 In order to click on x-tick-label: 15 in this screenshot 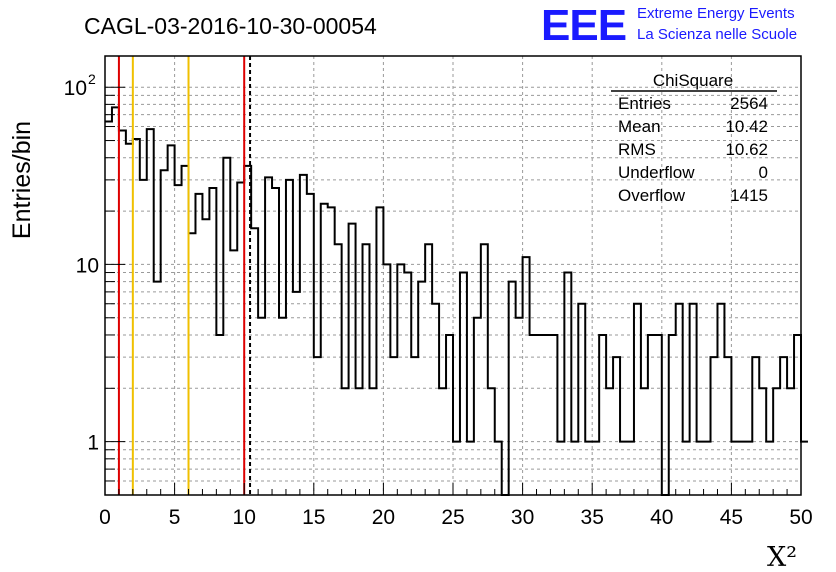, I will do `click(313, 517)`.